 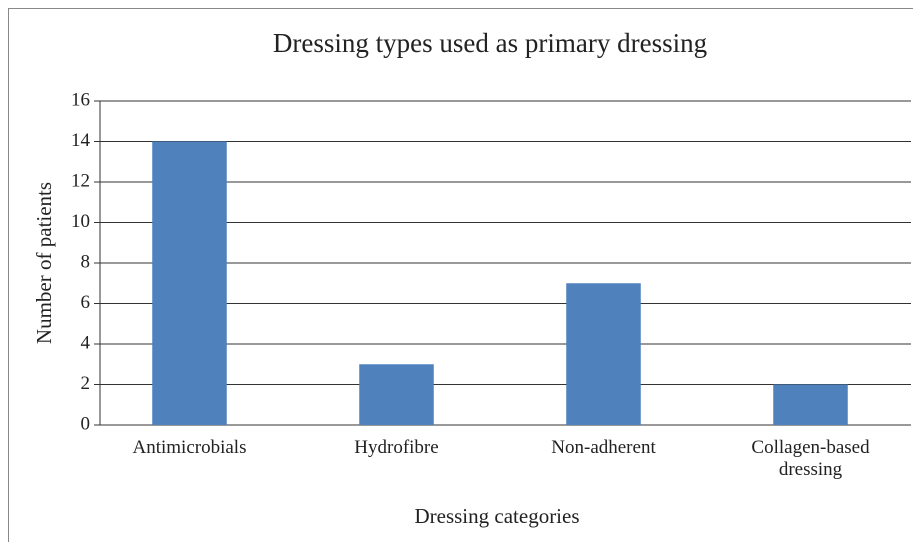 What do you see at coordinates (603, 447) in the screenshot?
I see `x-tick-label: Non-adherent` at bounding box center [603, 447].